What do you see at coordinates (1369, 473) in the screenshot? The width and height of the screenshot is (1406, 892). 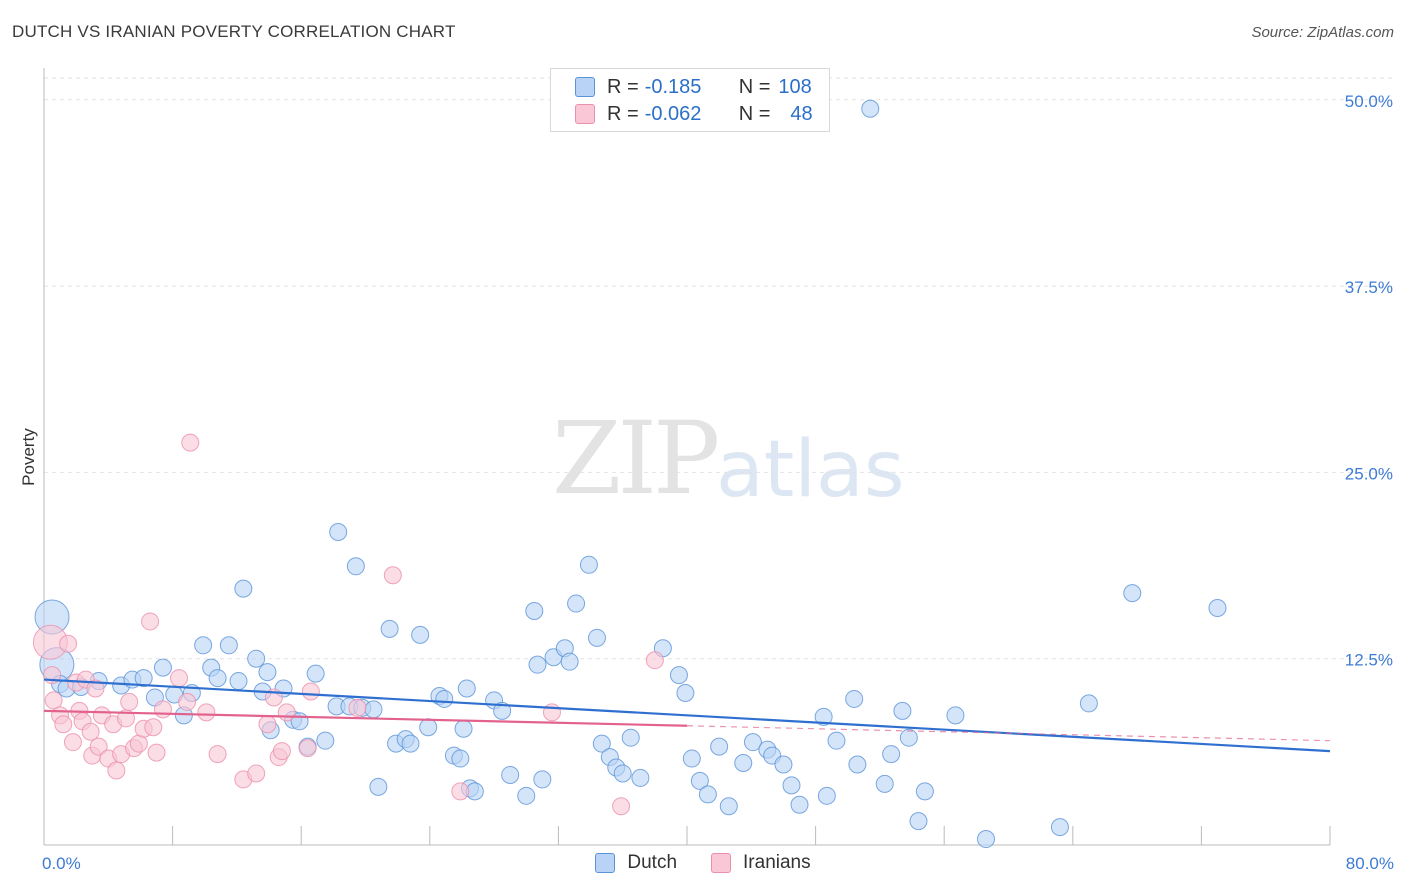 I see `y-tick-label: 25.0%` at bounding box center [1369, 473].